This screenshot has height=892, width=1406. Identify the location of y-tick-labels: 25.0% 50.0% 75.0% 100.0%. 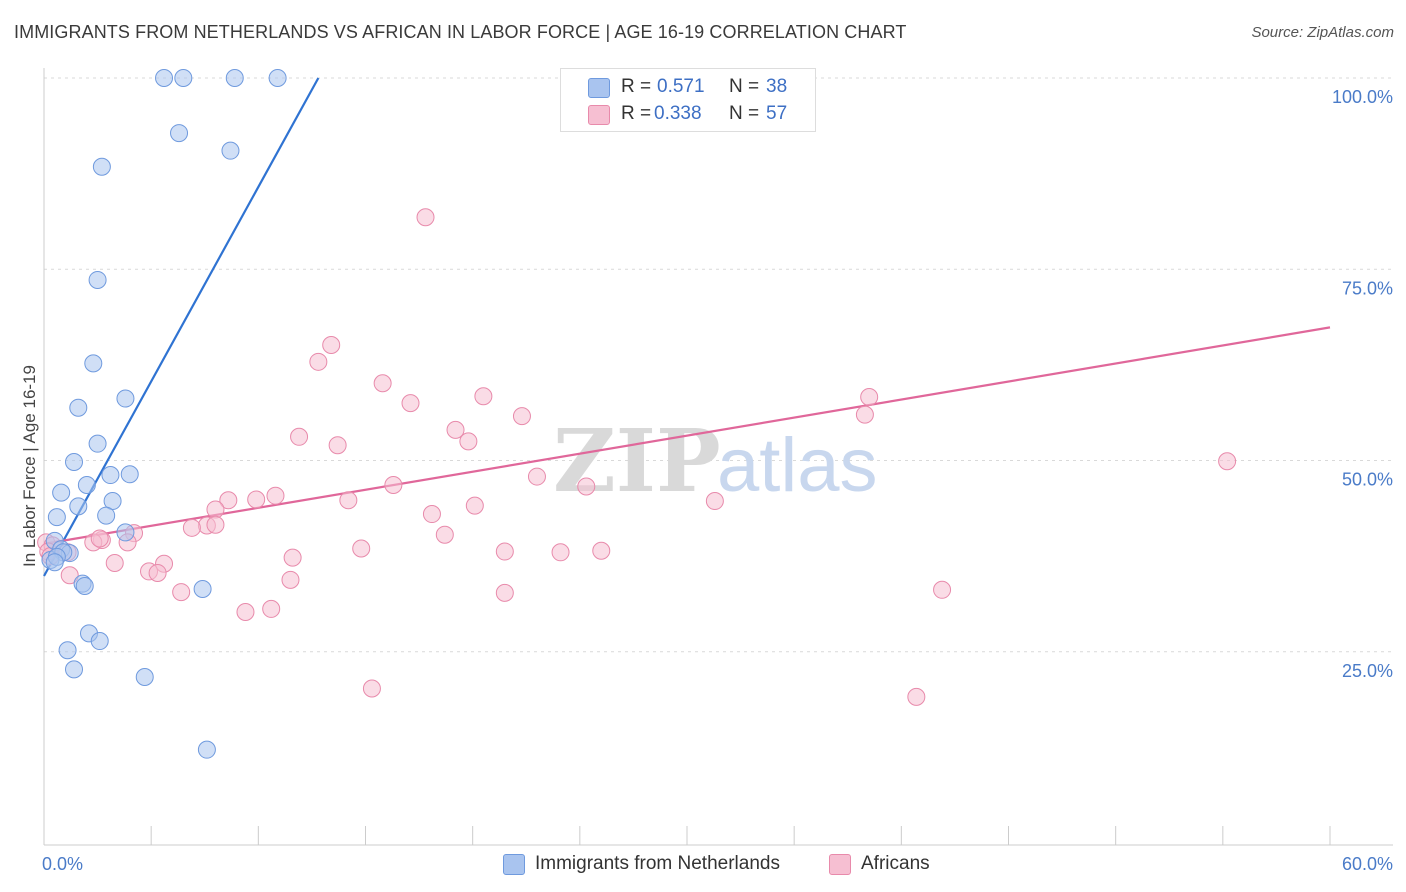
(1362, 384).